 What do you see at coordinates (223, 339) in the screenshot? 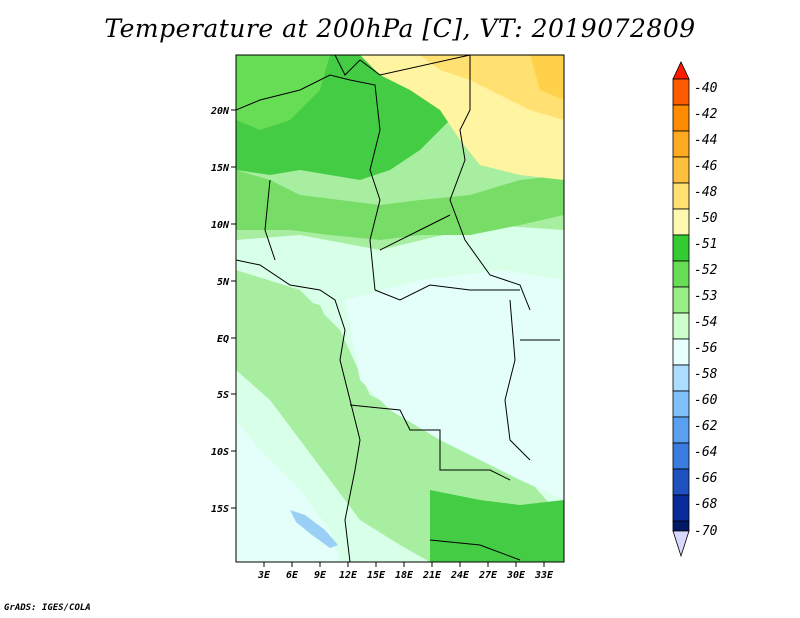
I see `lat-label: EQ` at bounding box center [223, 339].